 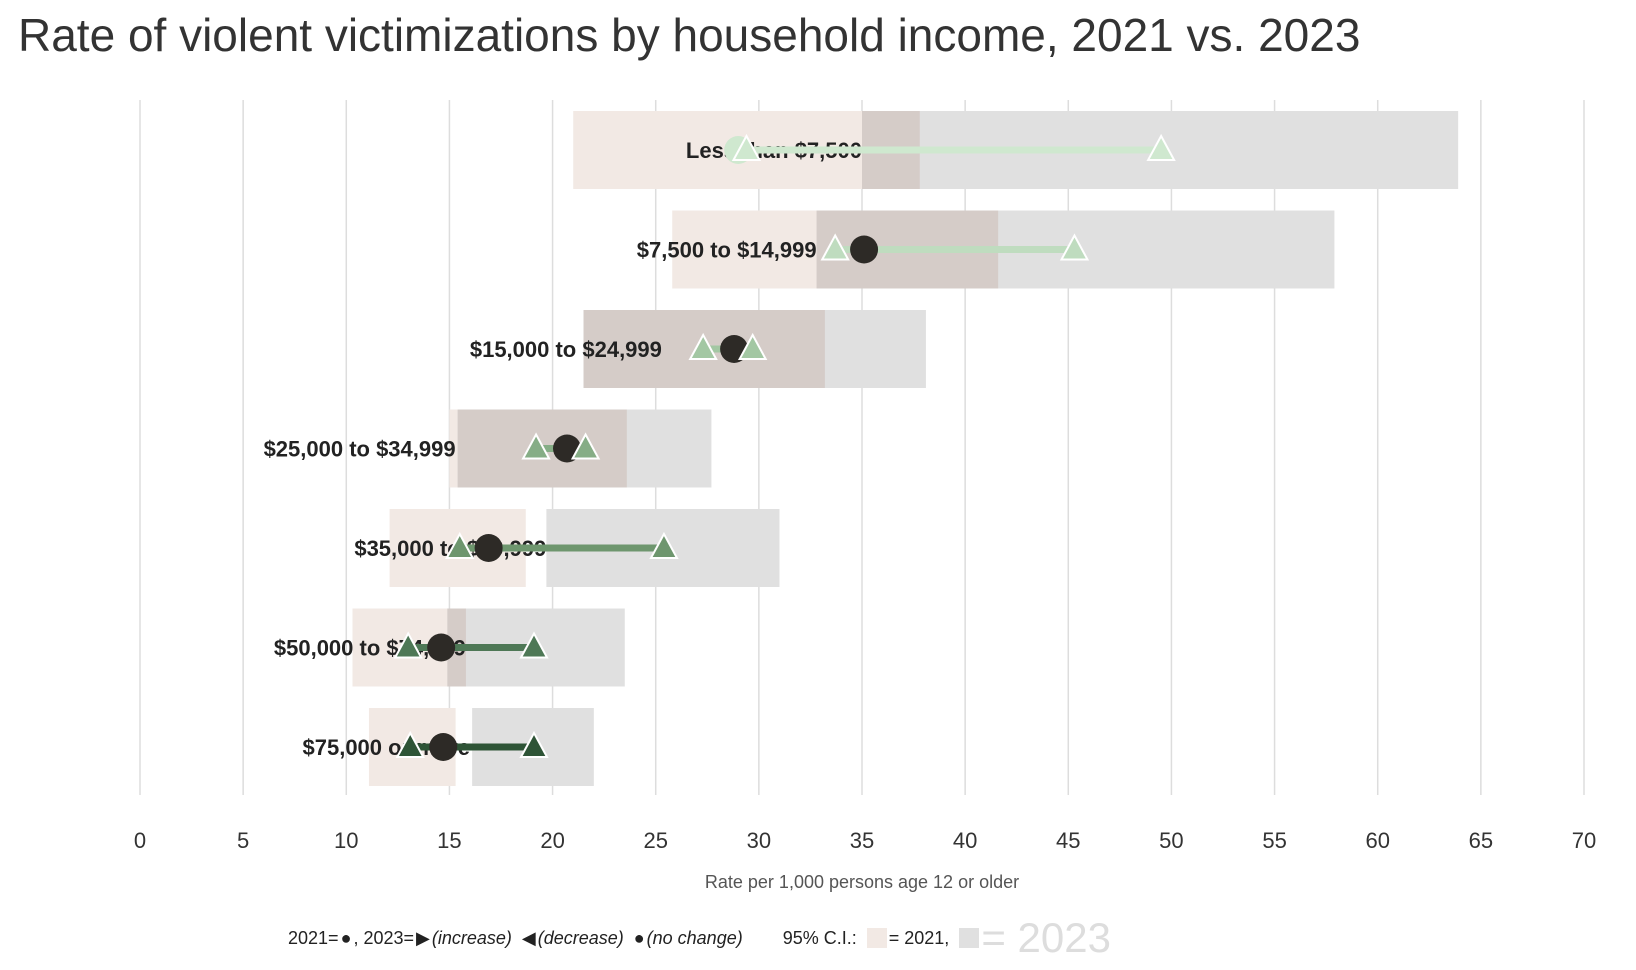 I want to click on x-tick-label: 10, so click(x=346, y=840).